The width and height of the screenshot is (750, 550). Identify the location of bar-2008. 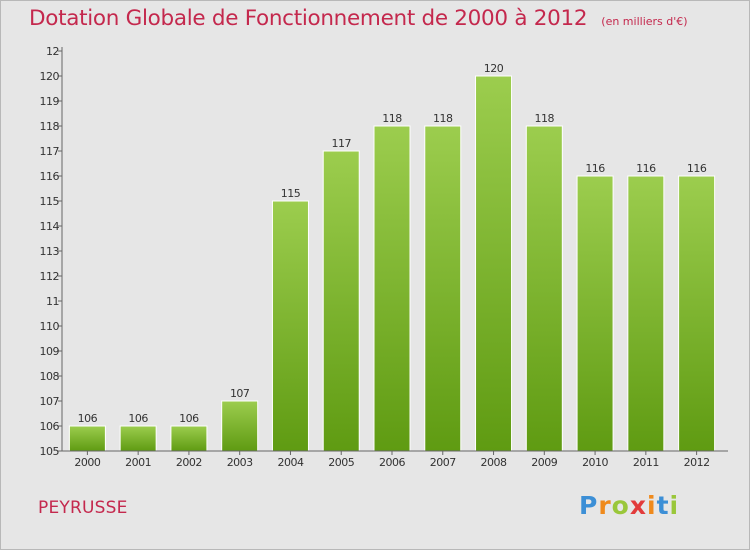
(494, 263).